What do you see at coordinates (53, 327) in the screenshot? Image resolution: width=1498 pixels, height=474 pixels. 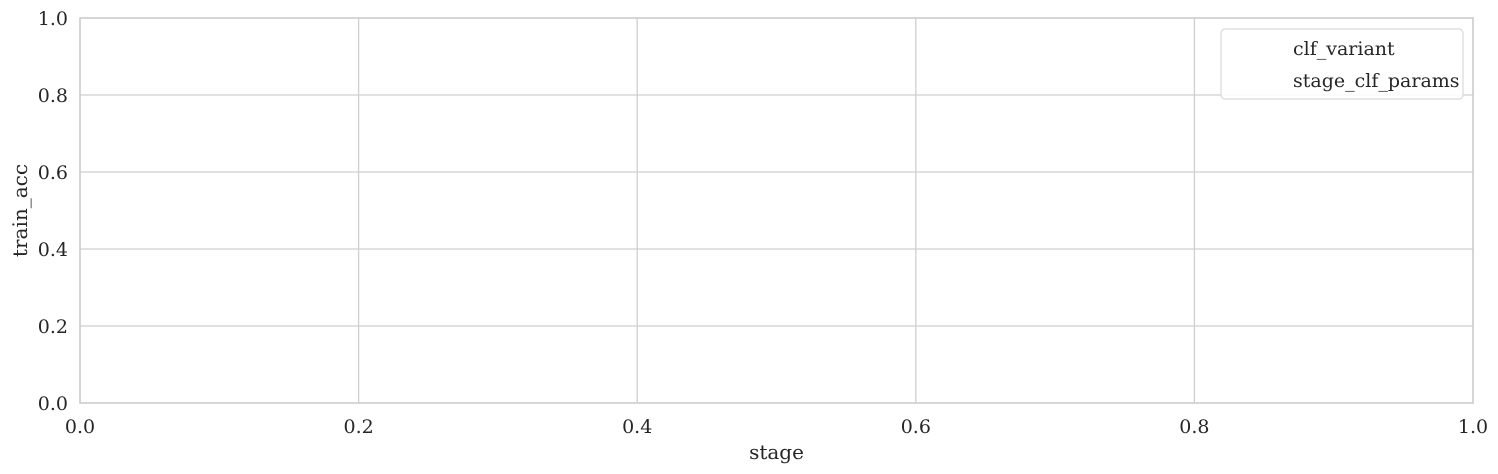 I see `y-tick-label: 0.2` at bounding box center [53, 327].